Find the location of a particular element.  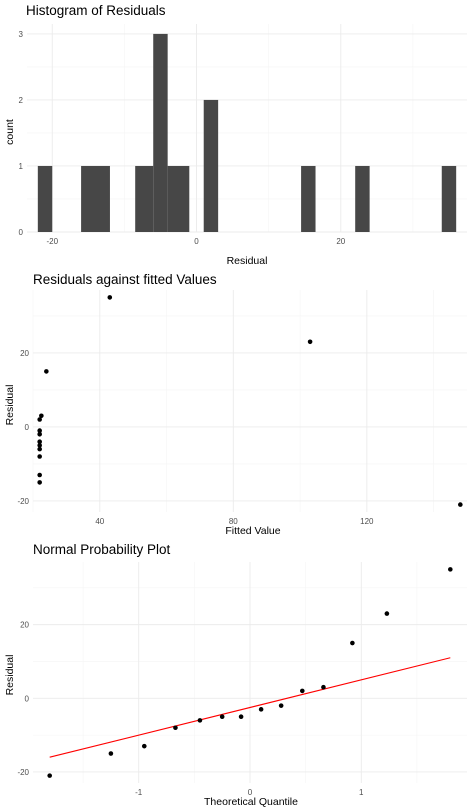

histogram-title: Histogram of Residuals is located at coordinates (96, 10).